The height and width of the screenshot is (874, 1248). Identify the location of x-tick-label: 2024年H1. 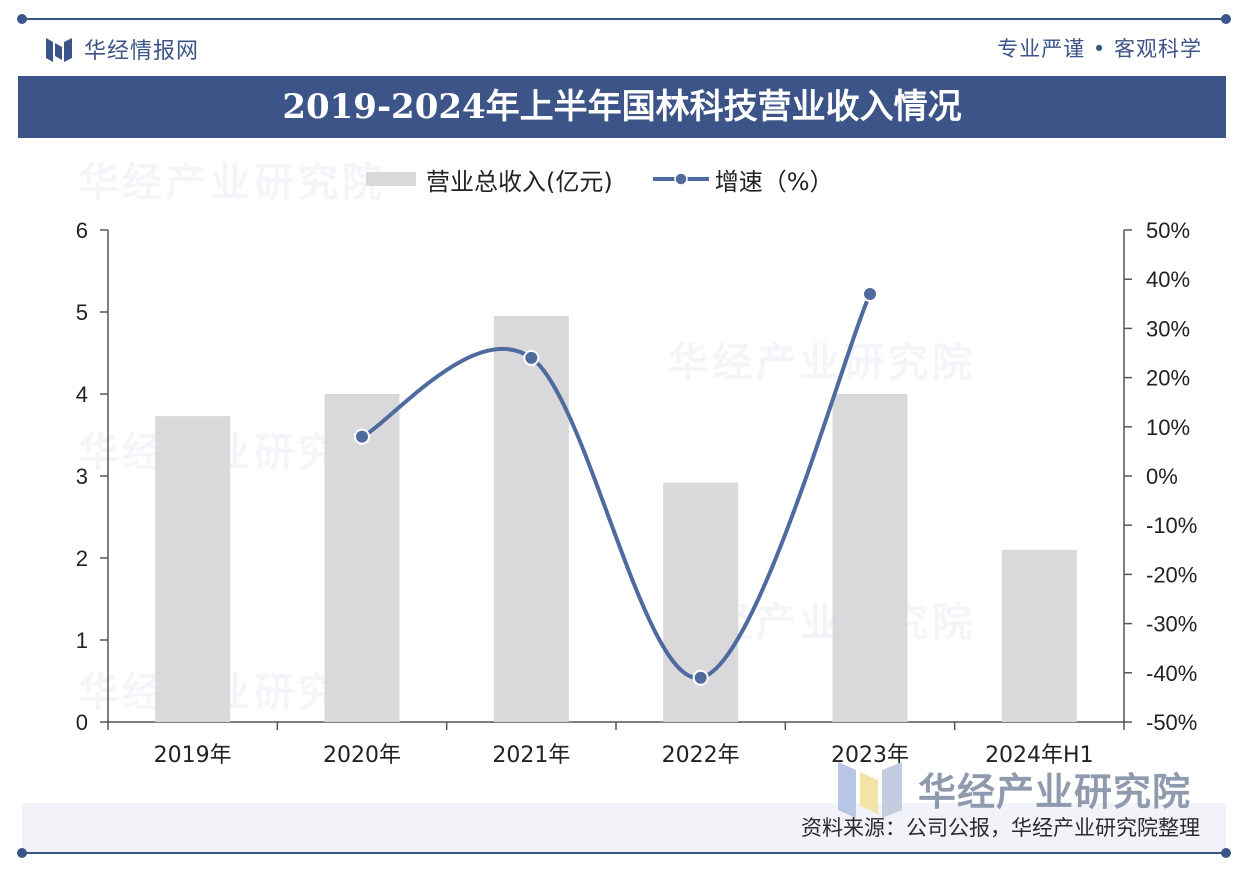
(1039, 755).